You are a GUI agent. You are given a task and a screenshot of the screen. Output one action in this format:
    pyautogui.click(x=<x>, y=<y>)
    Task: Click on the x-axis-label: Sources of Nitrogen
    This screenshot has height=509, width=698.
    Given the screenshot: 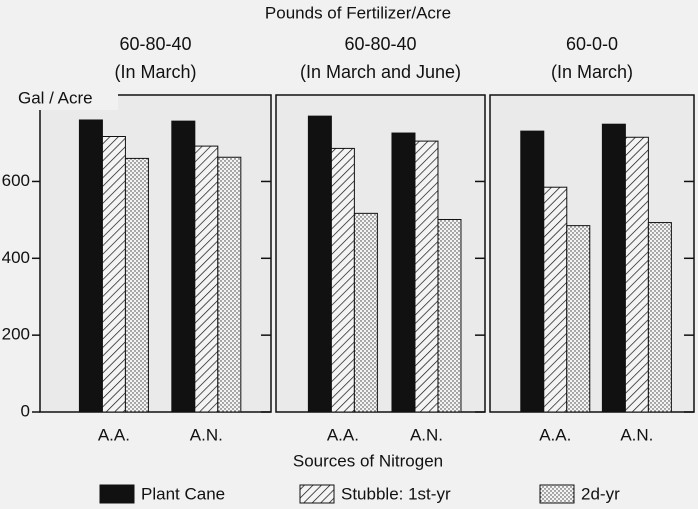 What is the action you would take?
    pyautogui.click(x=368, y=460)
    